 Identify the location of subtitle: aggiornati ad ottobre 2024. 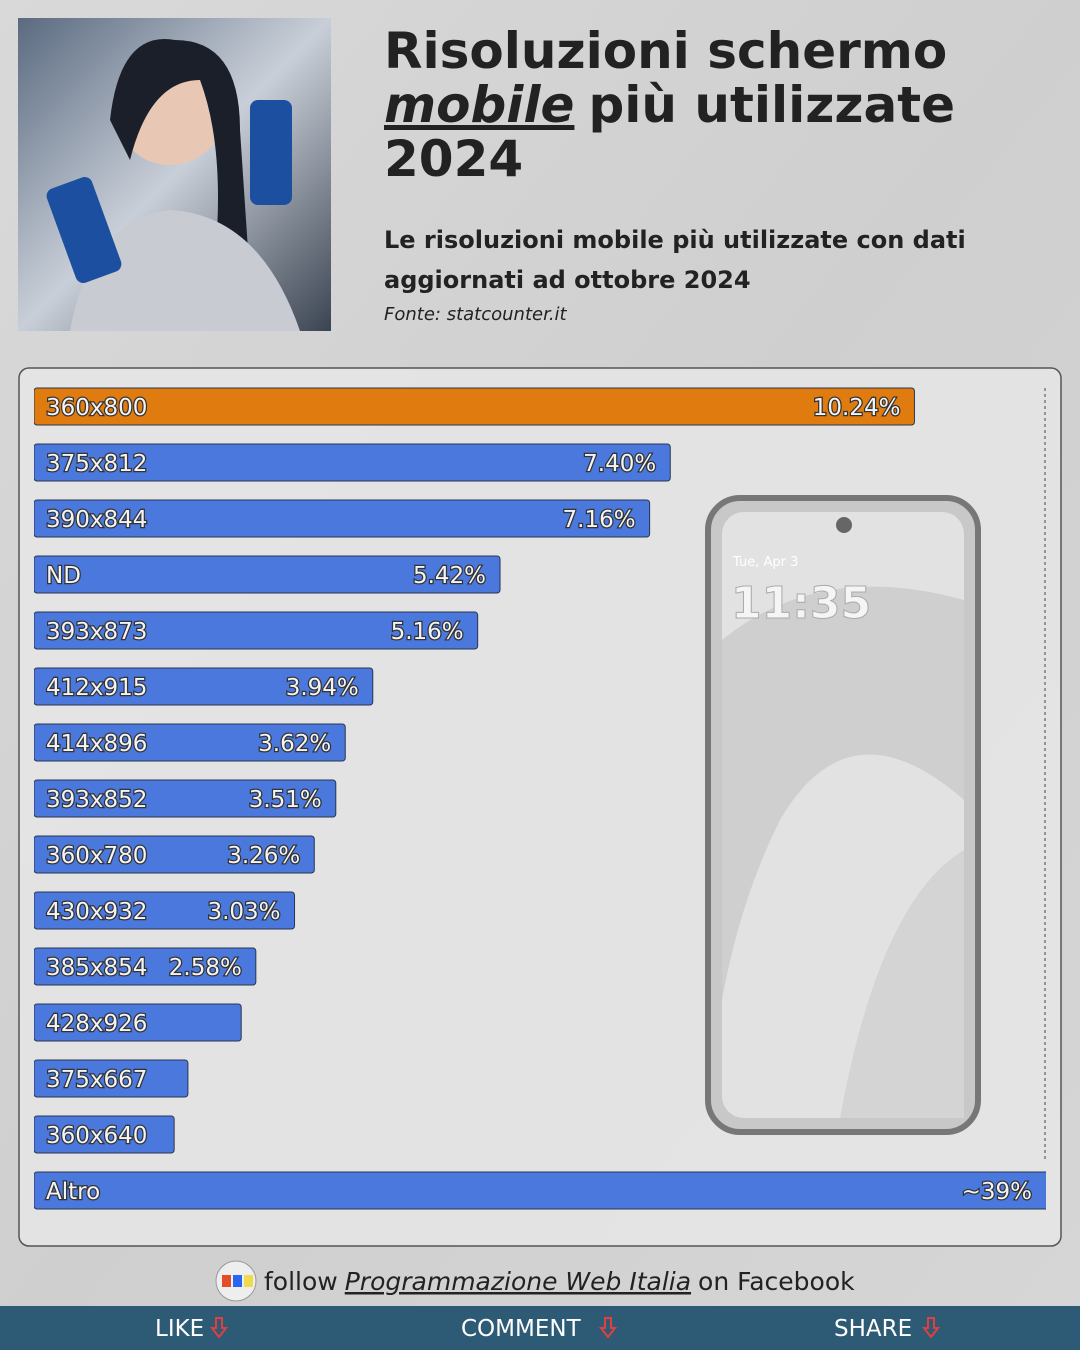
(567, 280).